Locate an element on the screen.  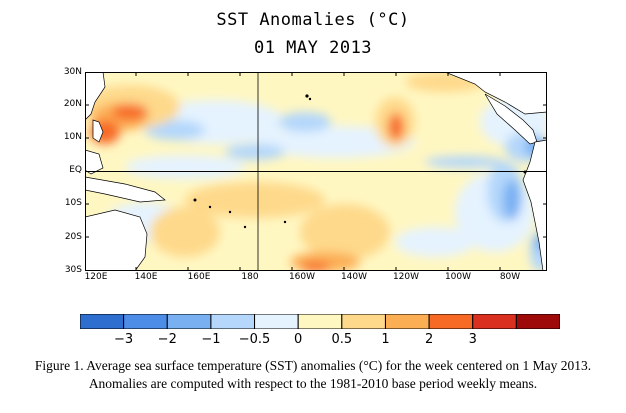
colorbar-tick-label: −3 is located at coordinates (124, 339).